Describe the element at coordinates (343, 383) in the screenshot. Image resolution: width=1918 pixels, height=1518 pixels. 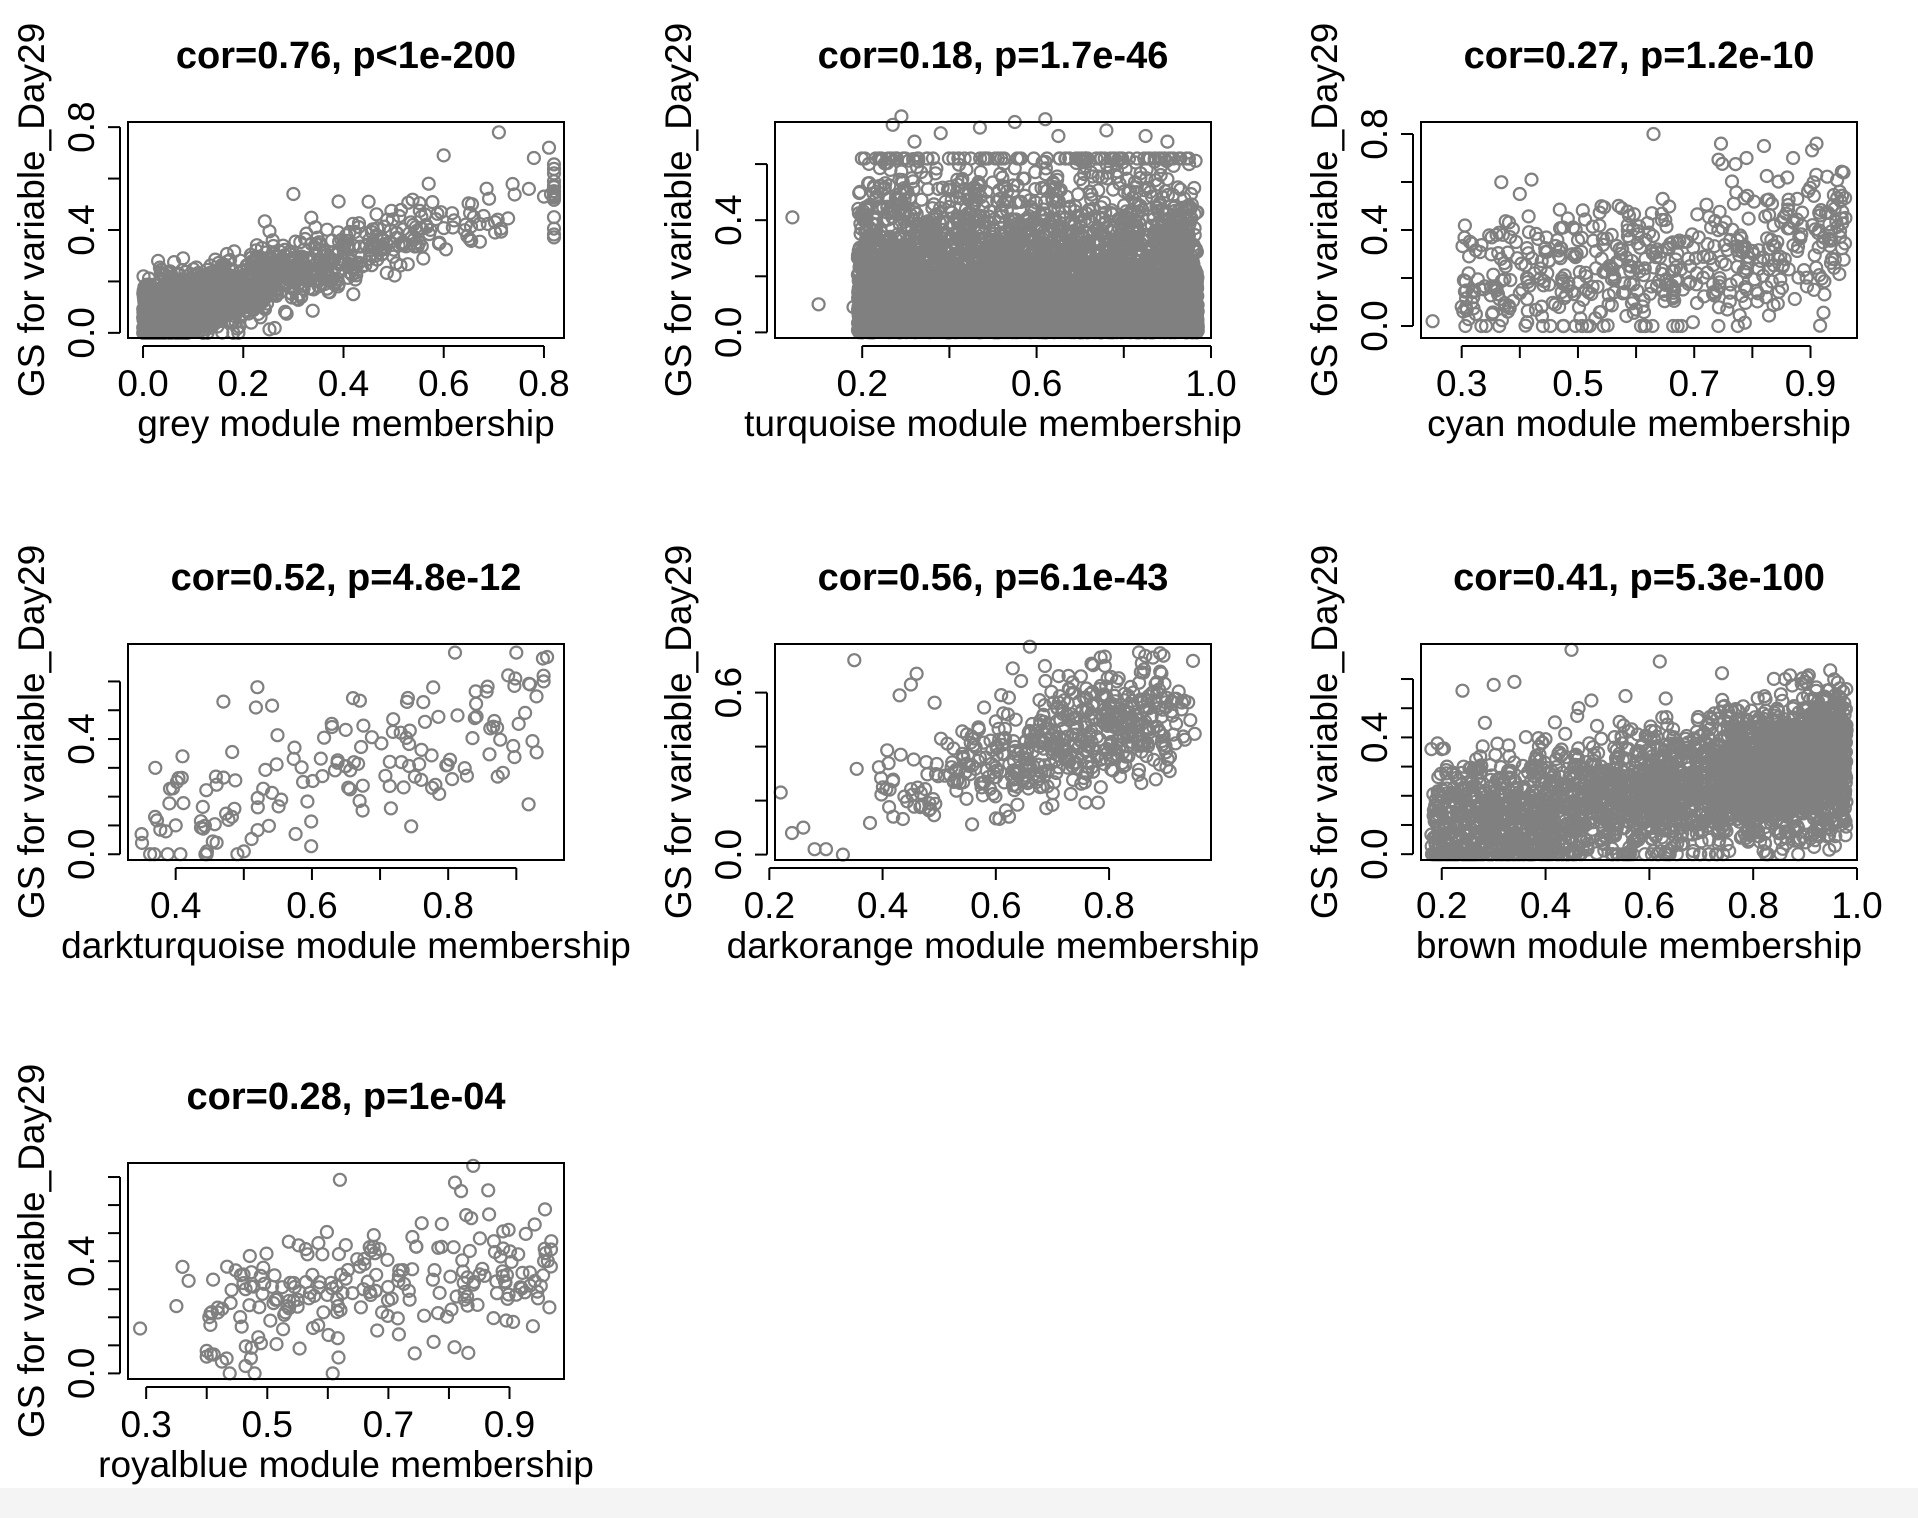
I see `x-tick-label: 0.4` at that location.